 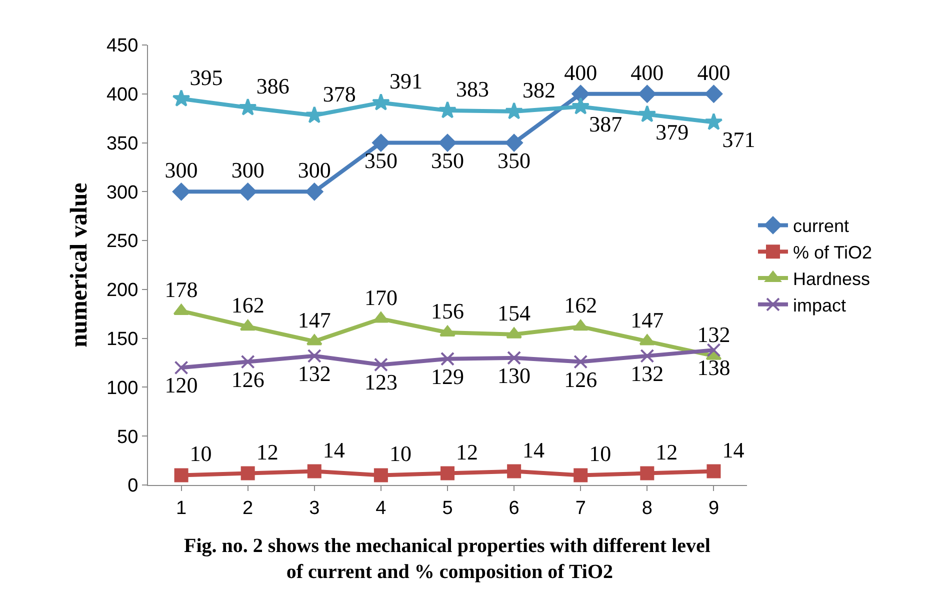 What do you see at coordinates (381, 382) in the screenshot?
I see `data-label: 123` at bounding box center [381, 382].